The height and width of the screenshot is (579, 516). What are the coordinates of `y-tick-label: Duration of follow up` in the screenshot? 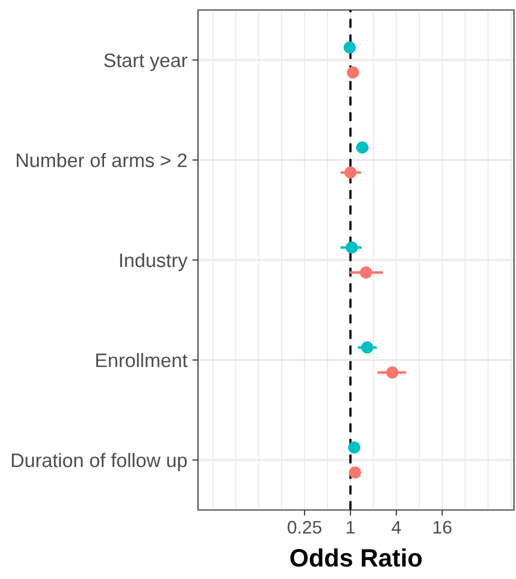 It's located at (99, 462).